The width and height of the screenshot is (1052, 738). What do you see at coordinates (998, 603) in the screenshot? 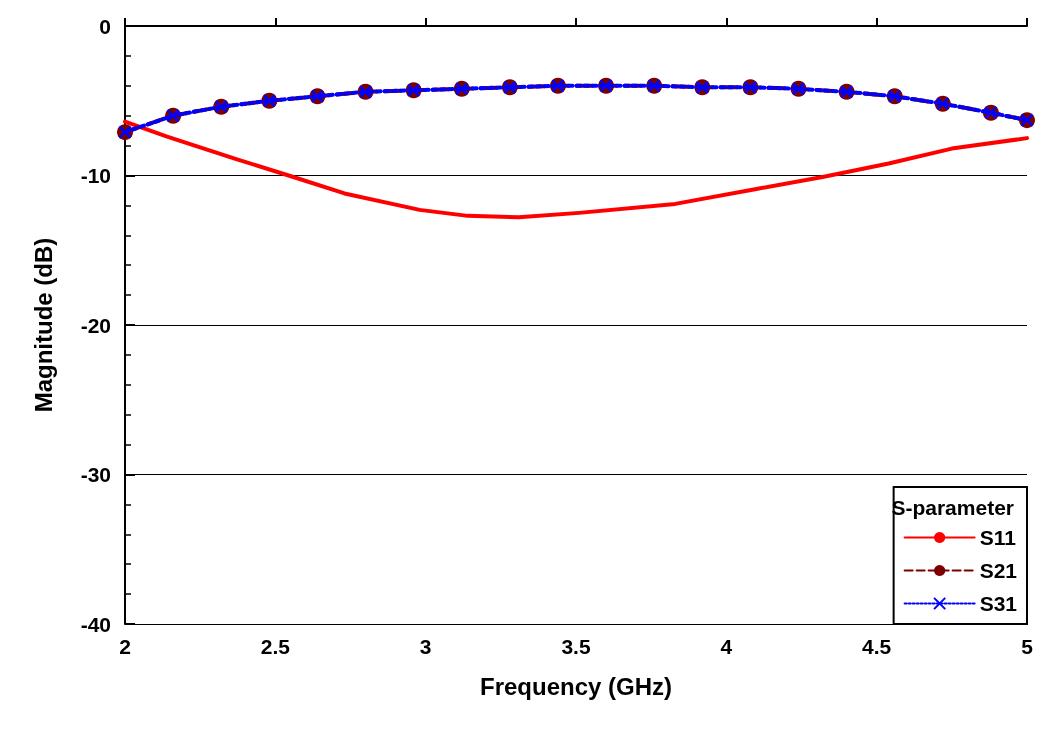
I see `legend-label: S31` at bounding box center [998, 603].